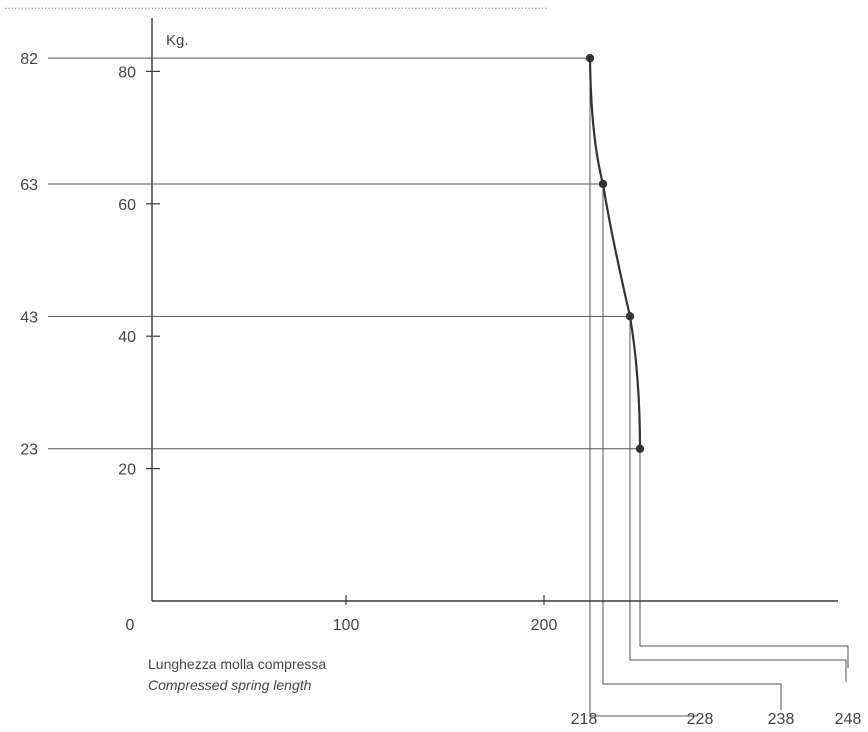  What do you see at coordinates (127, 72) in the screenshot?
I see `y-tick-label: 80` at bounding box center [127, 72].